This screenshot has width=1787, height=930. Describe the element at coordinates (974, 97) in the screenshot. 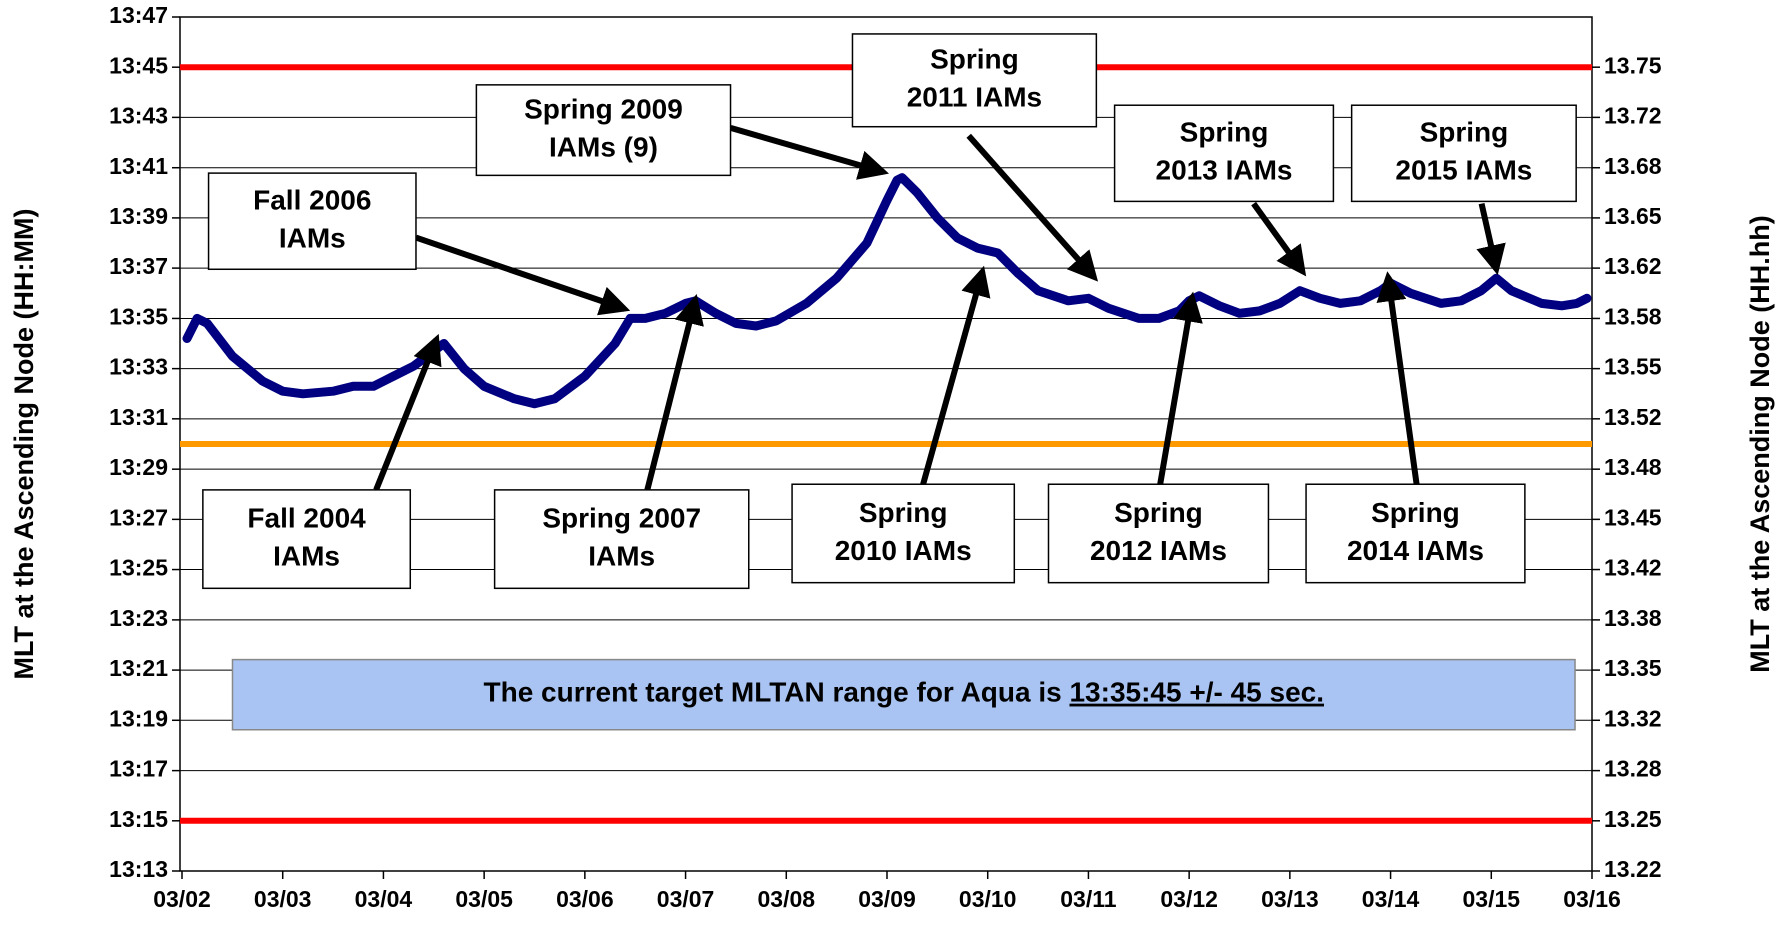

I see `annotation-text: 2011 IAMs` at that location.